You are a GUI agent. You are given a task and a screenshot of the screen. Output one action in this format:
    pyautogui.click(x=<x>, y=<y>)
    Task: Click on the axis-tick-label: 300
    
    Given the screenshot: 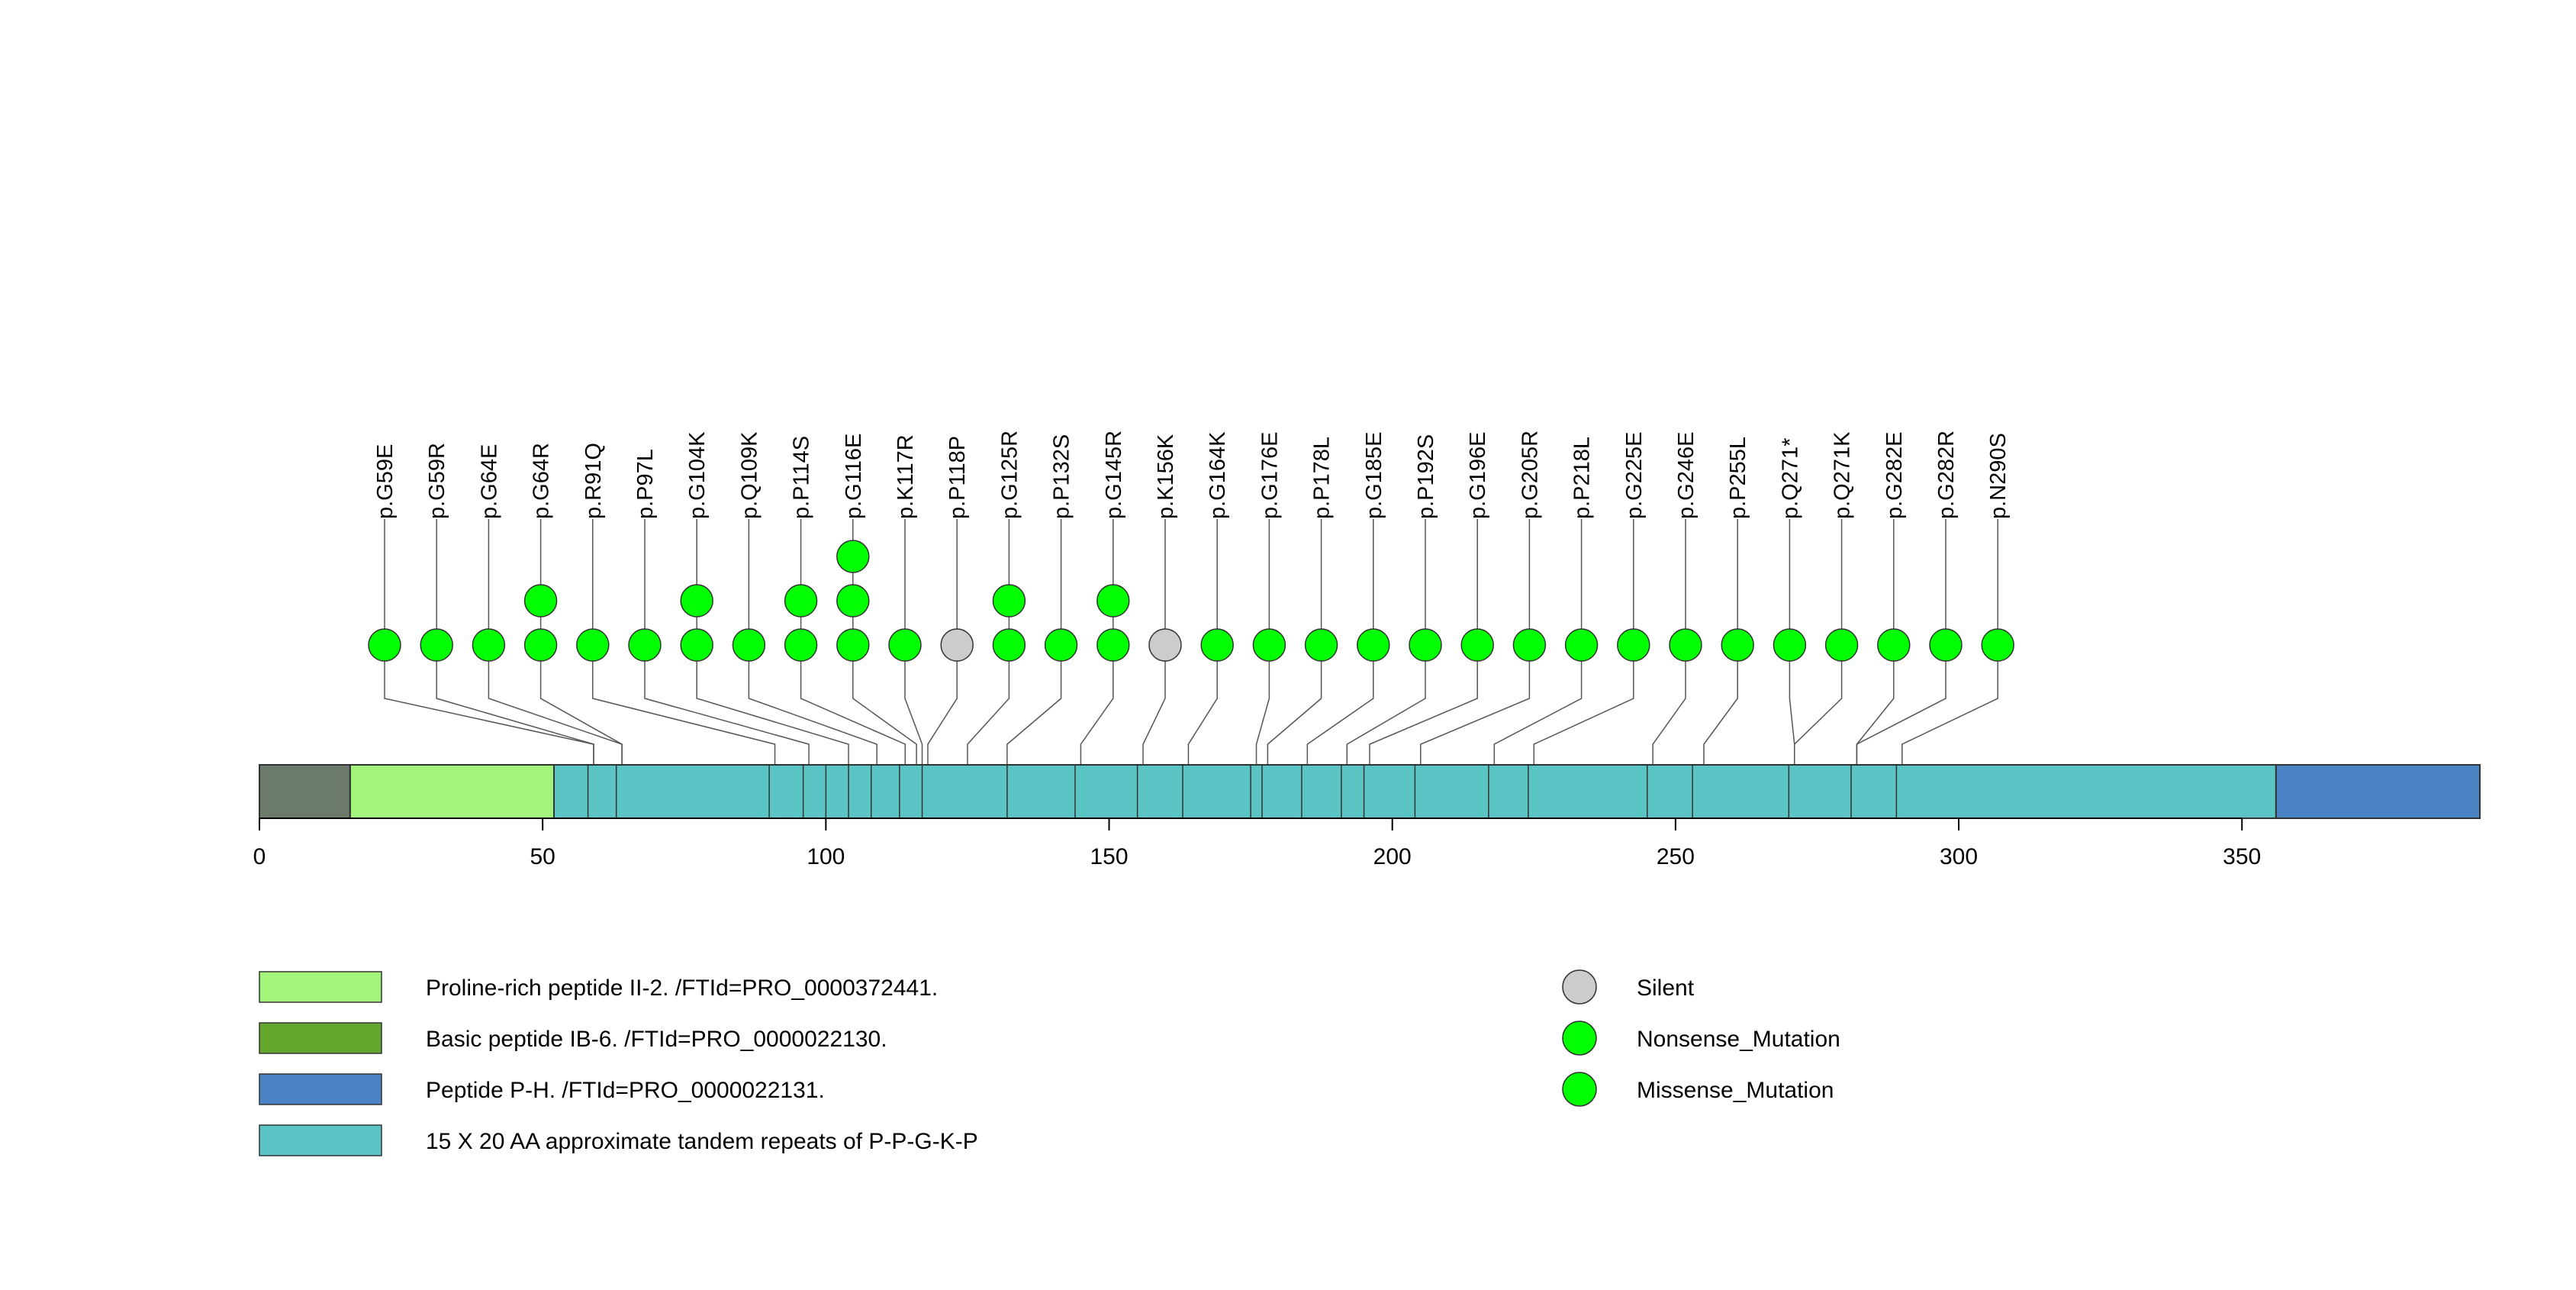 What is the action you would take?
    pyautogui.click(x=1959, y=857)
    